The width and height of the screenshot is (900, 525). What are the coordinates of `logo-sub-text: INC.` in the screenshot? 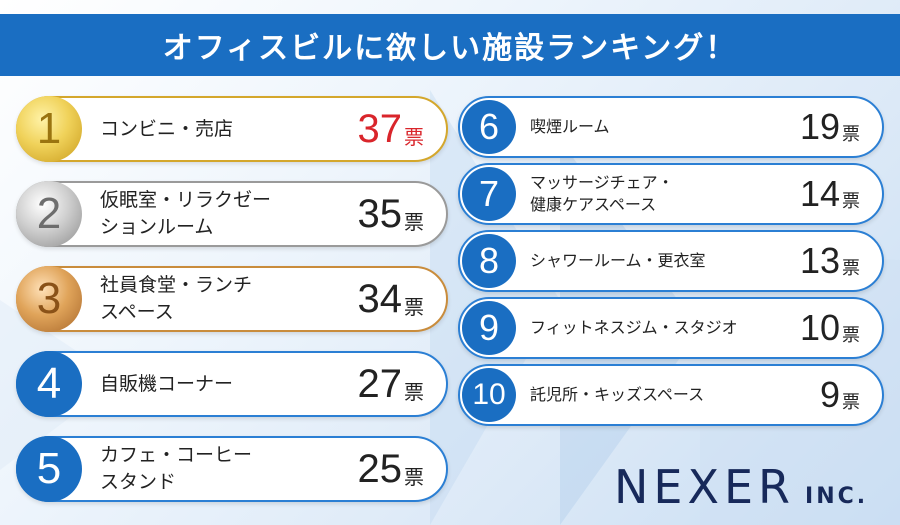 It's located at (837, 496).